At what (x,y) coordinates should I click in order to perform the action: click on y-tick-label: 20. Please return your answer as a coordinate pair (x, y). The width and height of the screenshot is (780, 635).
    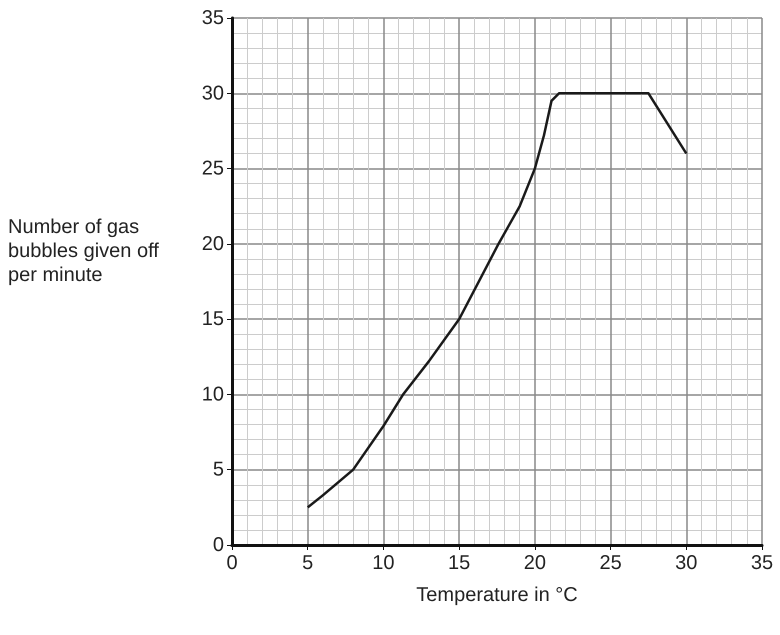
    Looking at the image, I should click on (213, 243).